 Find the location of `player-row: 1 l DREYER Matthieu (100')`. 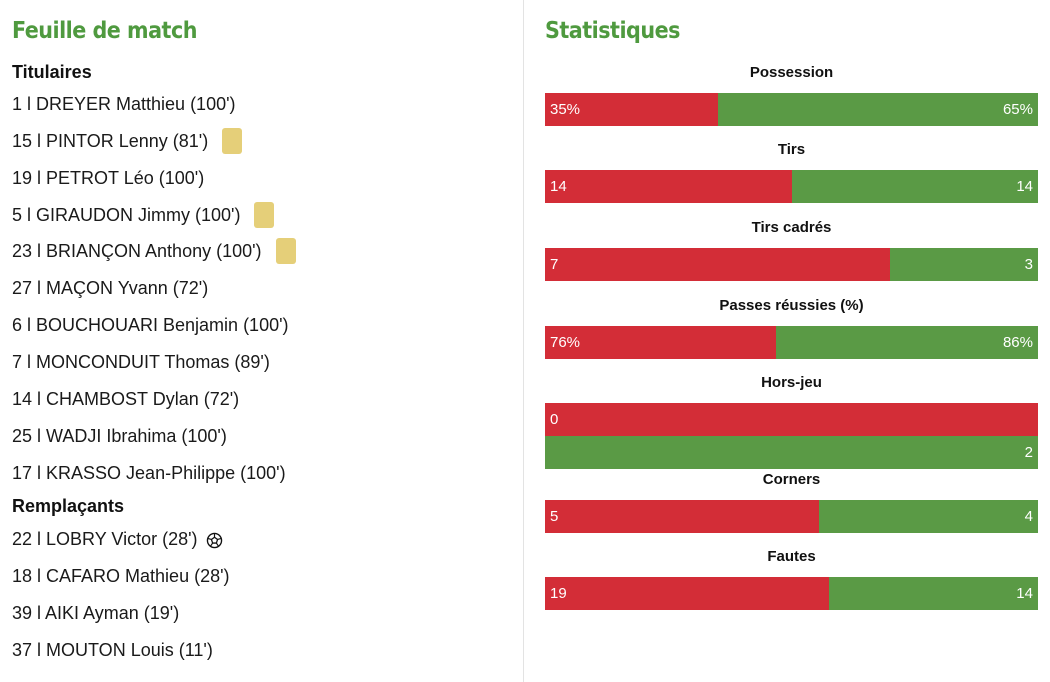

player-row: 1 l DREYER Matthieu (100') is located at coordinates (124, 104).